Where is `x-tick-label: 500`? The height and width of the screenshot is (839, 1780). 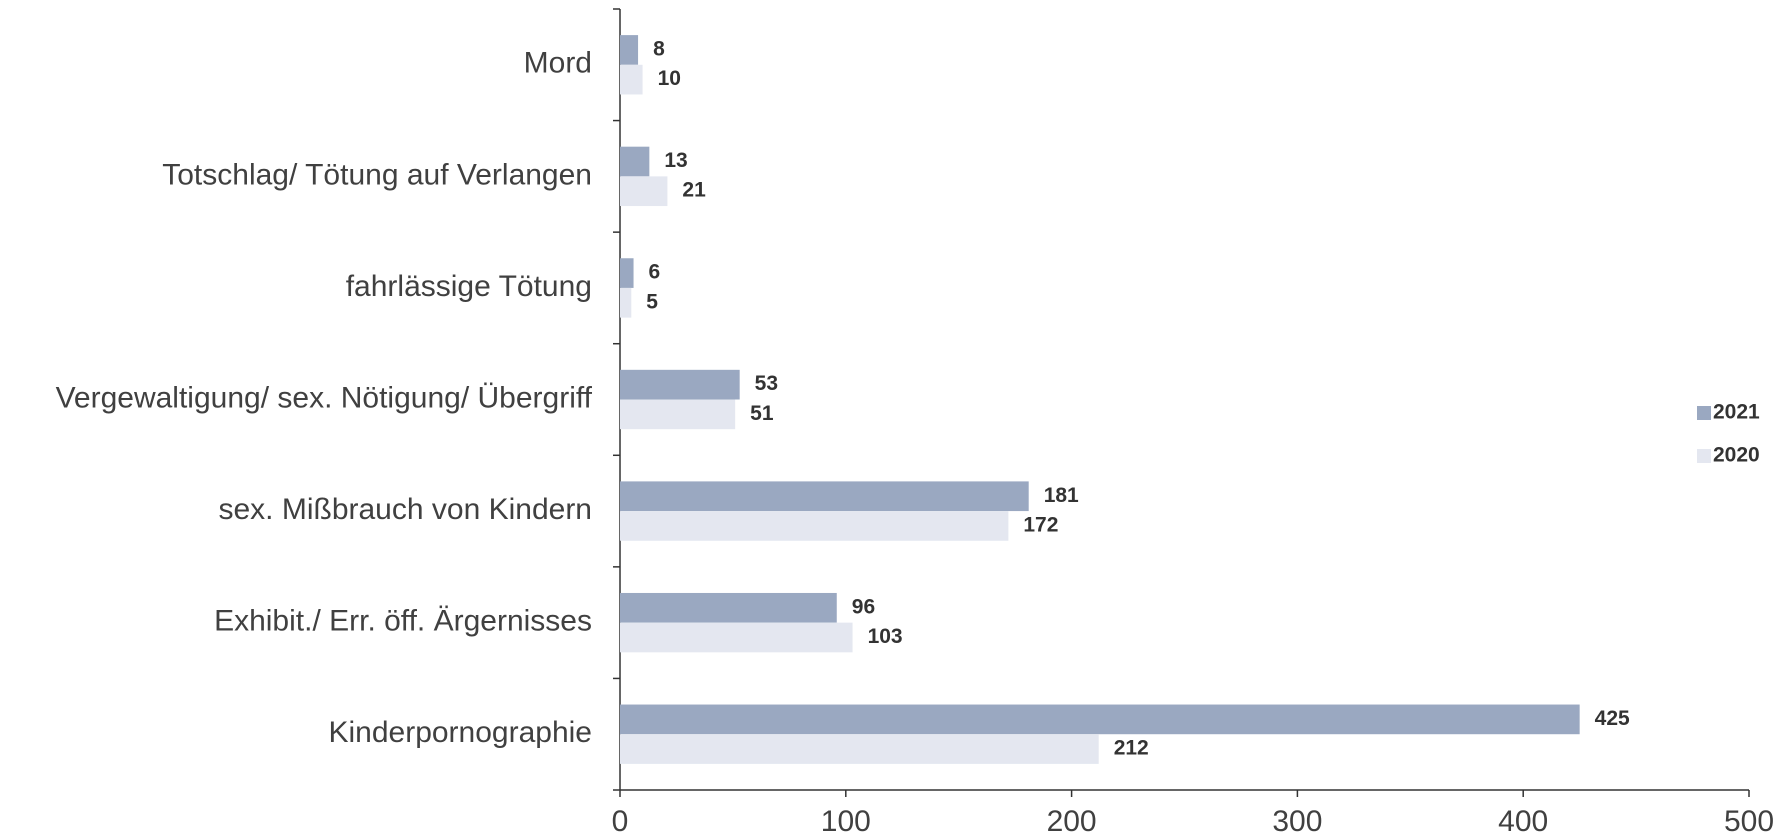
x-tick-label: 500 is located at coordinates (1749, 821).